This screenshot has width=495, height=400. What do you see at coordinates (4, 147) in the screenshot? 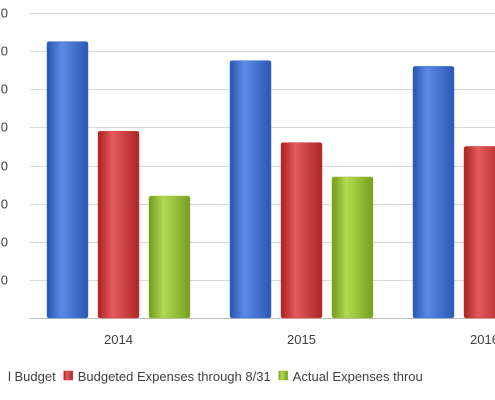
I see `y-axis-tick-labels: 0 0 0 0 0 0 0 0` at bounding box center [4, 147].